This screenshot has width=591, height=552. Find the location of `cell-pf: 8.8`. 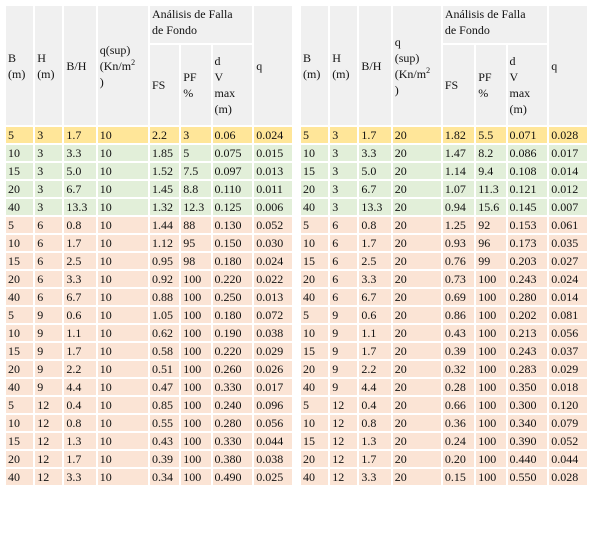

cell-pf: 8.8 is located at coordinates (196, 189).